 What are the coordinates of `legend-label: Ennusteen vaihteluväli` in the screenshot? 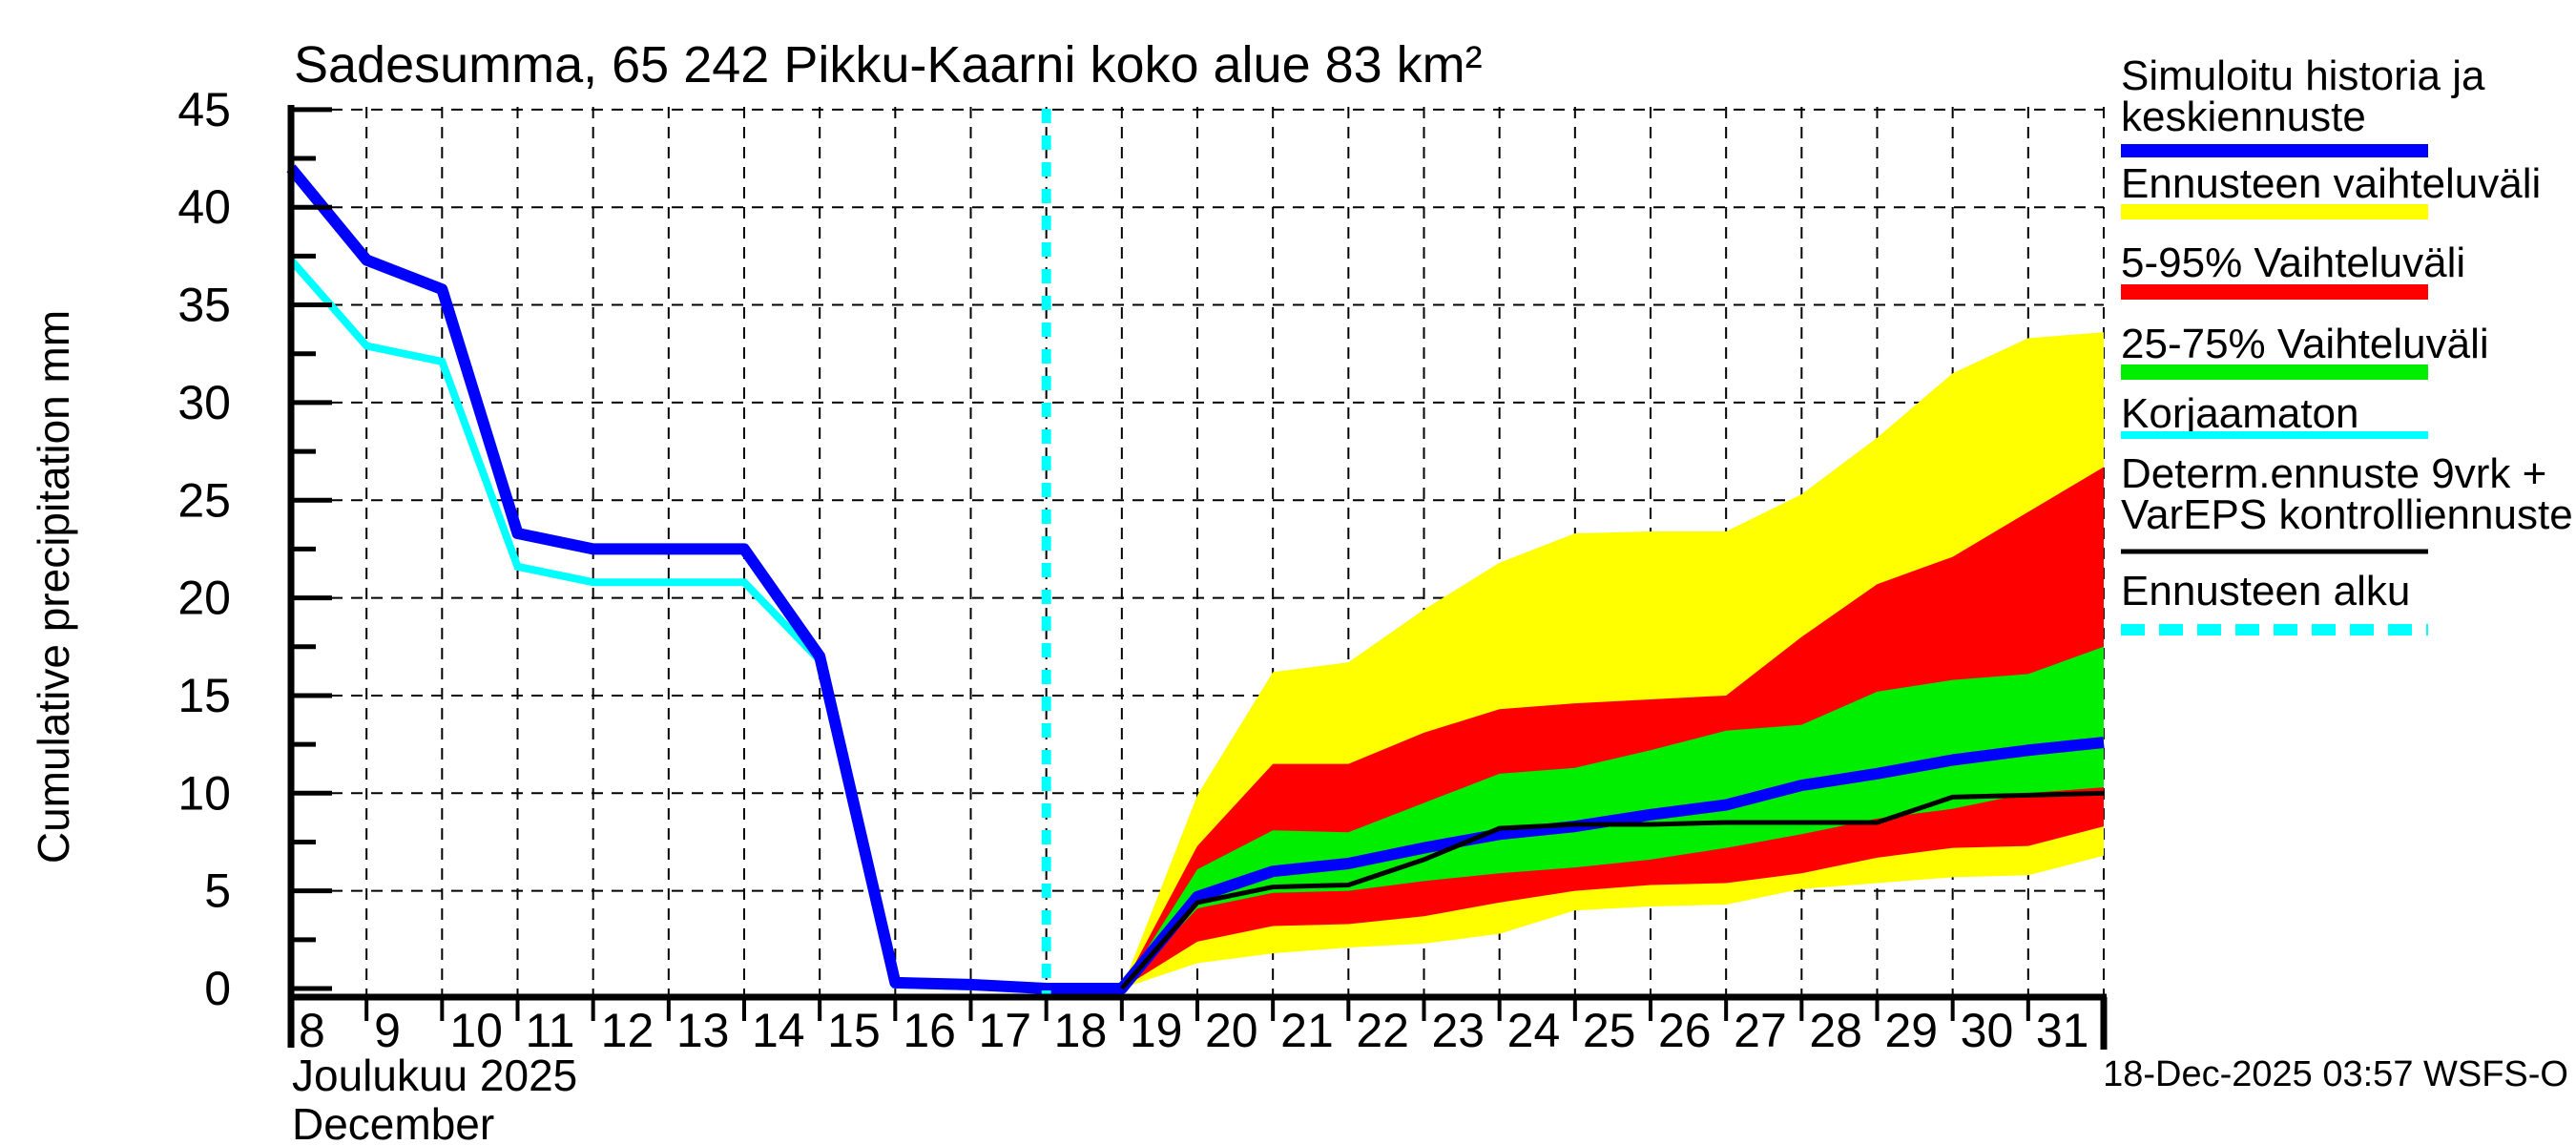 It's located at (2331, 184).